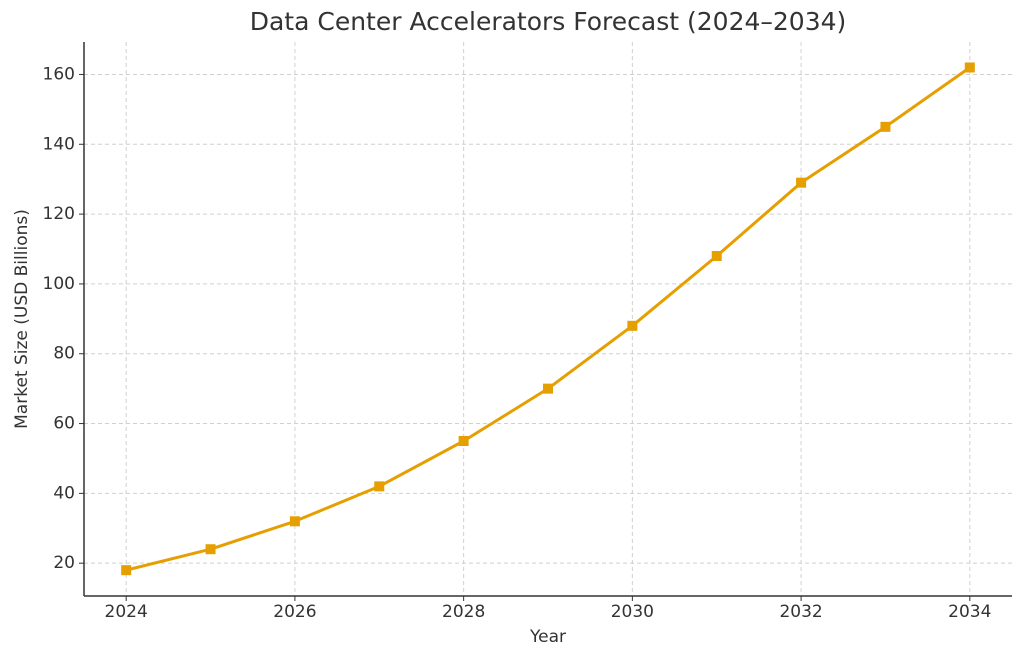 Image resolution: width=1024 pixels, height=660 pixels. I want to click on x-tick-label: 2034, so click(969, 612).